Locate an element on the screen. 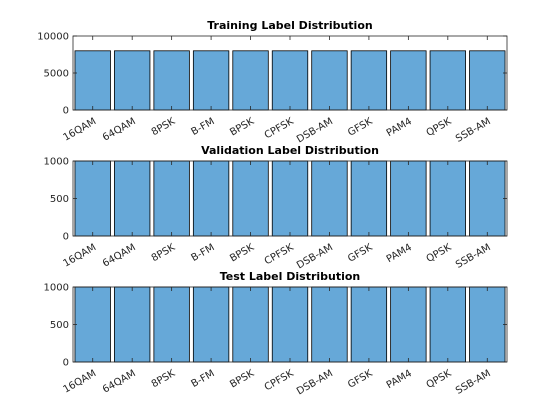 This screenshot has height=420, width=560. y-tick-label: 5000 is located at coordinates (56, 74).